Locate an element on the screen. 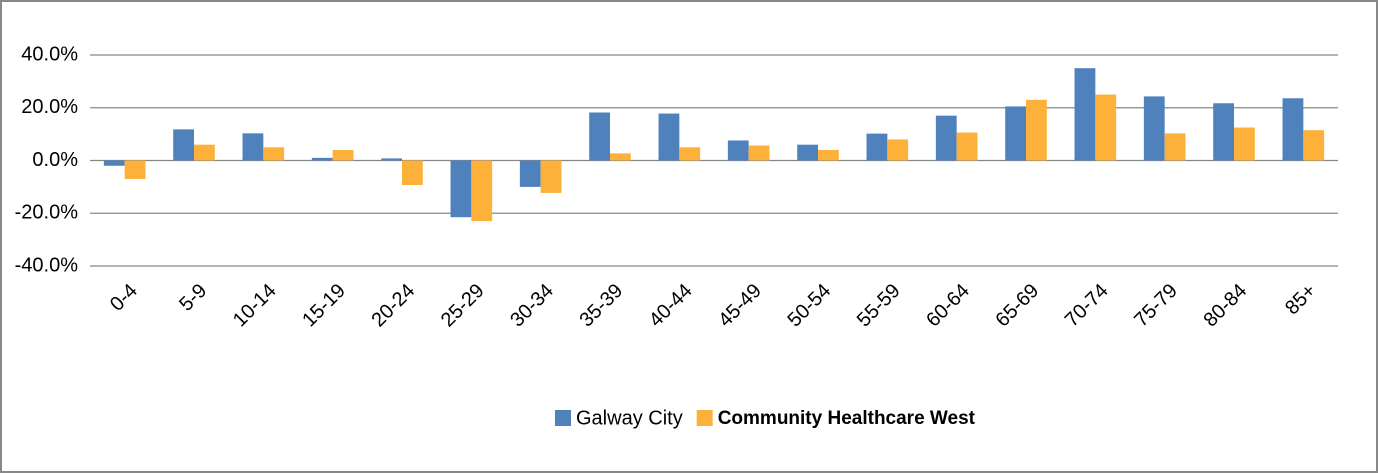 The width and height of the screenshot is (1378, 473). y-tick-label: 0.0% is located at coordinates (55, 160).